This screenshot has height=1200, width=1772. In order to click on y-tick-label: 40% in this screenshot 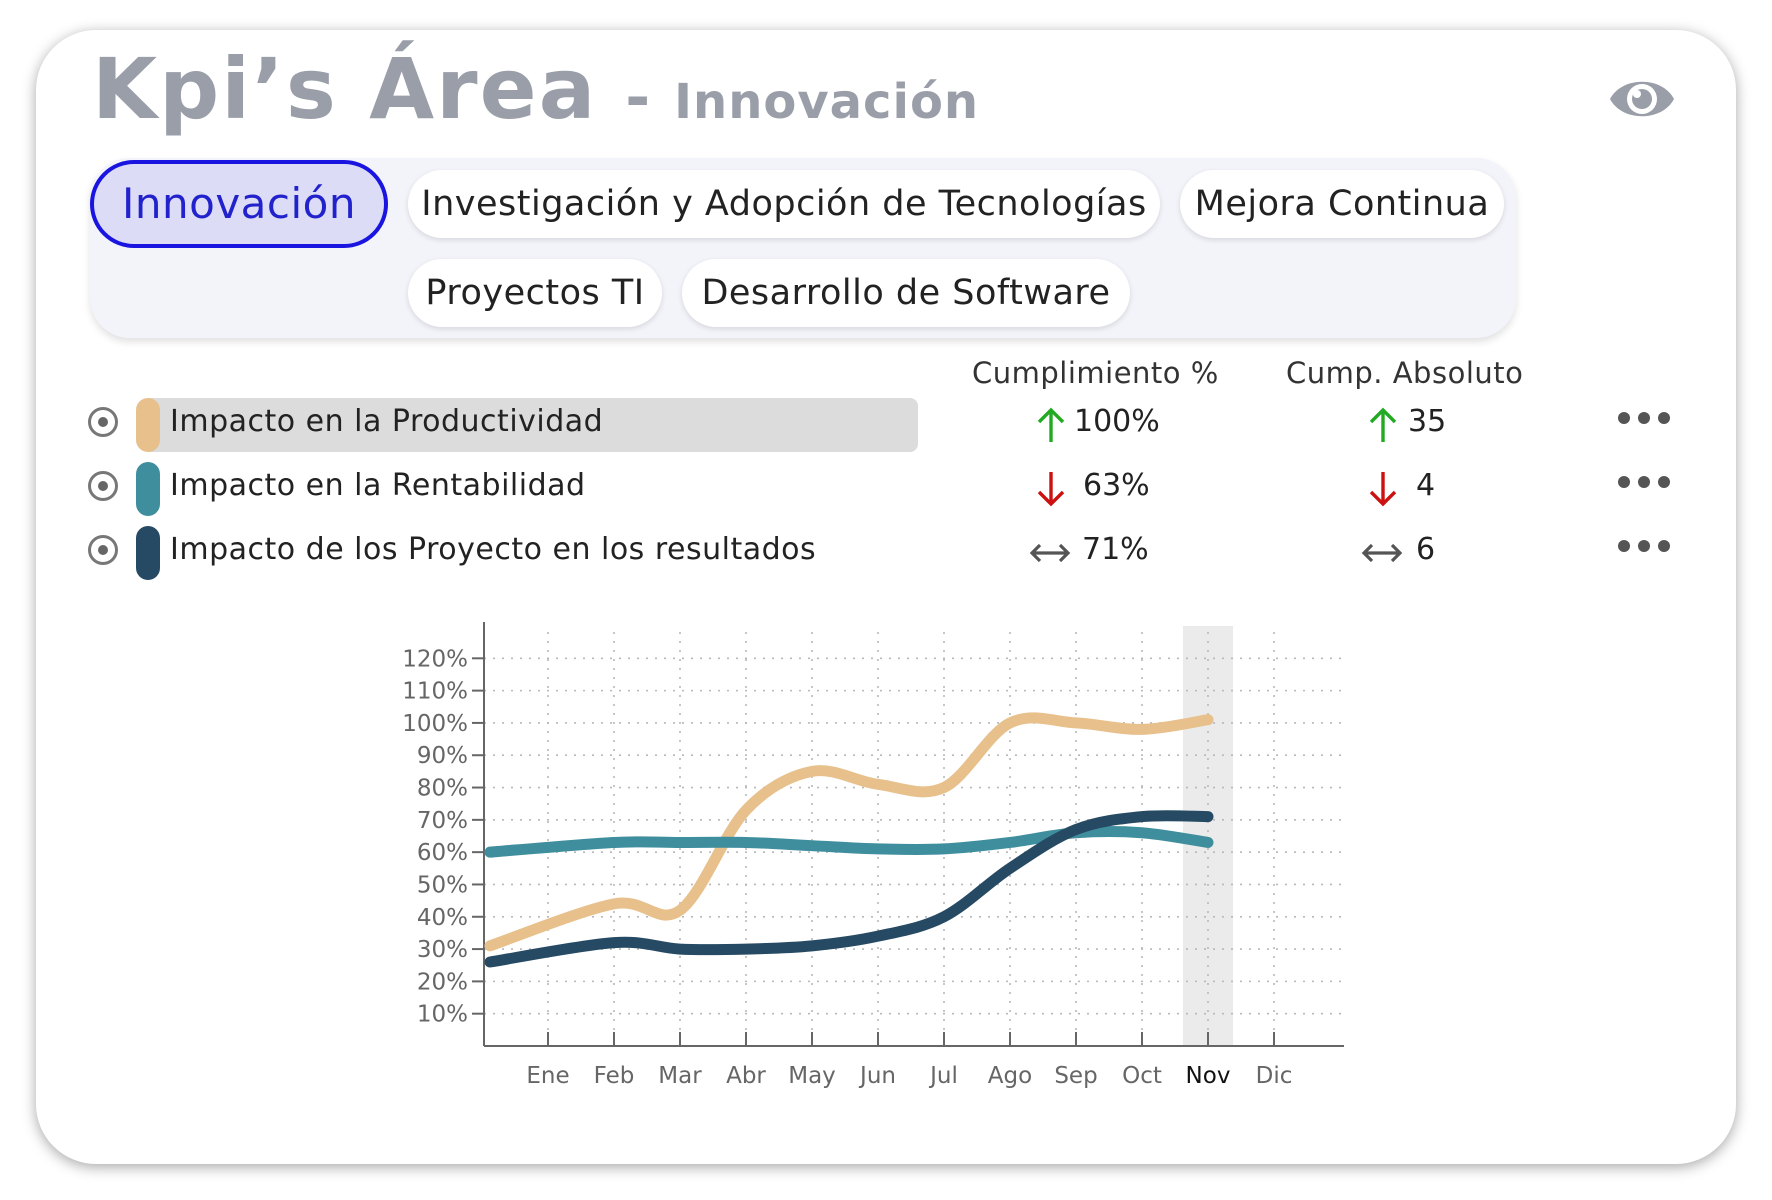, I will do `click(442, 918)`.